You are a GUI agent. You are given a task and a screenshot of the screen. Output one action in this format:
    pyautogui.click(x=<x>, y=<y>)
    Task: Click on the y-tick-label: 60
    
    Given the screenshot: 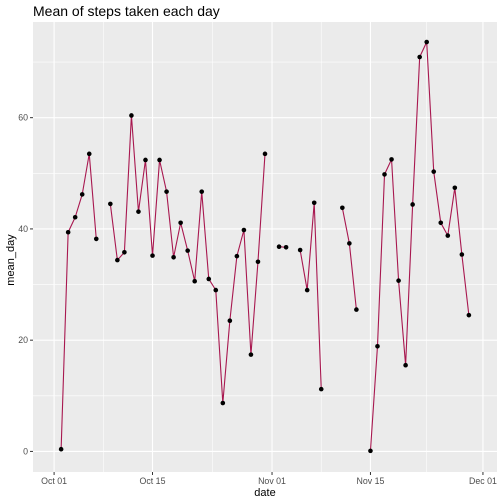 What is the action you would take?
    pyautogui.click(x=23, y=118)
    